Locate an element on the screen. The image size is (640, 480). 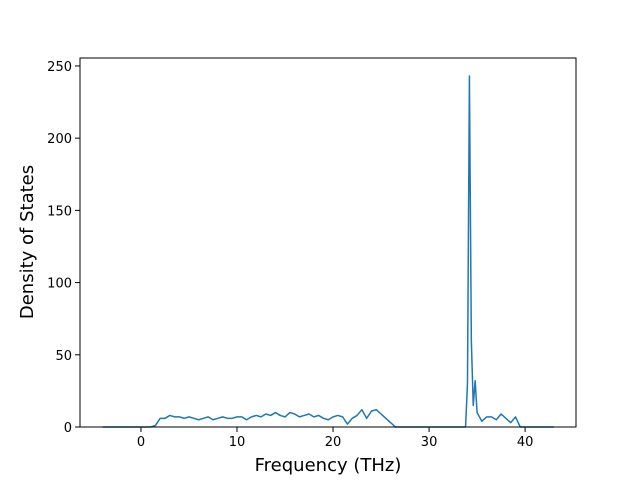
y-tick-label: 0 is located at coordinates (68, 428).